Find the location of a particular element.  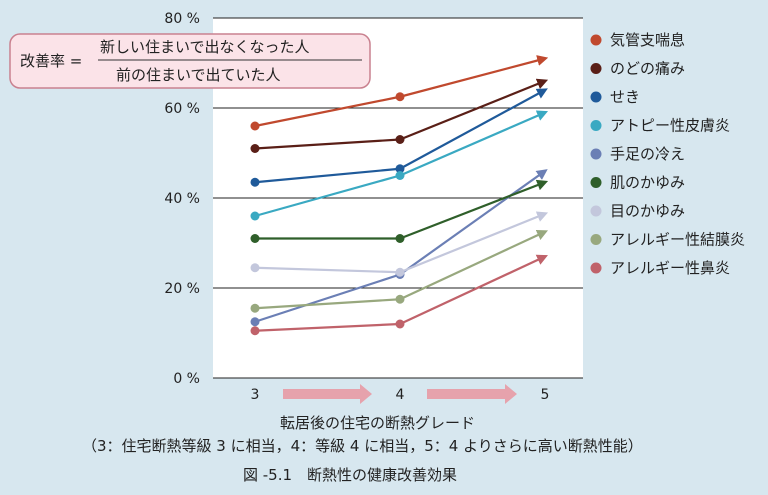

legend-label: 手足の冷え is located at coordinates (647, 154).